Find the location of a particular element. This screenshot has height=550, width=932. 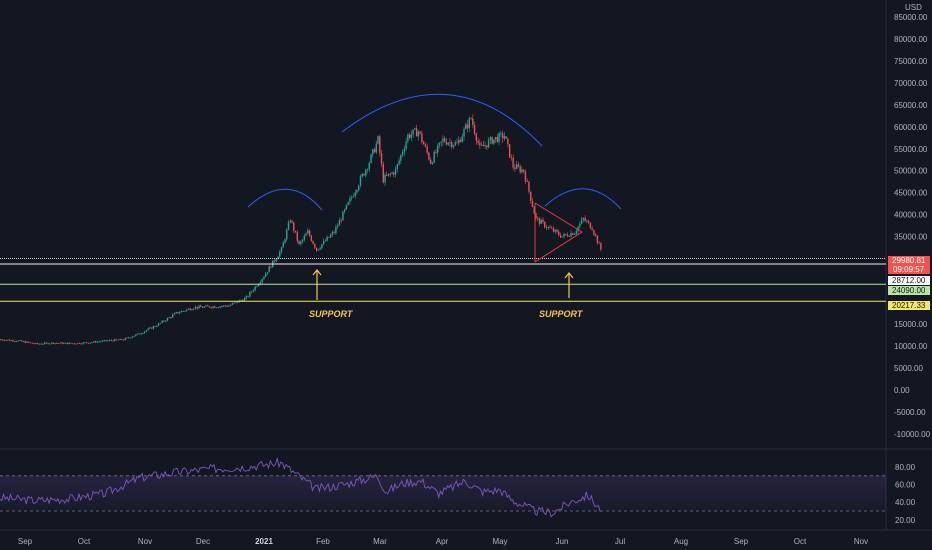

rsi-band is located at coordinates (443, 493).